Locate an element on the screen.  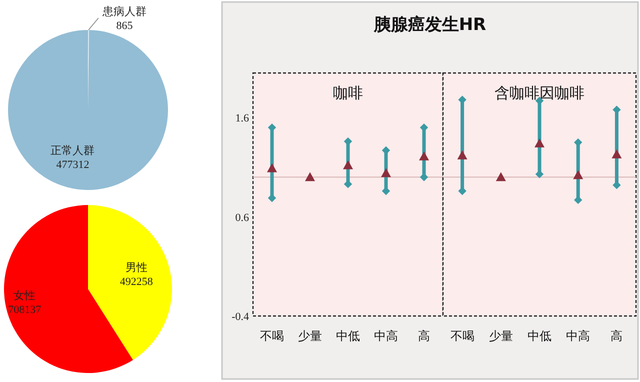
text: 咖啡 is located at coordinates (348, 93).